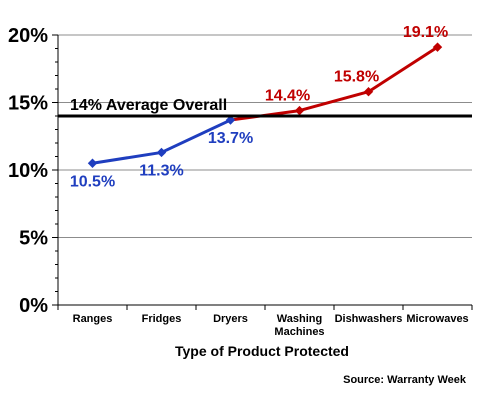 The image size is (480, 400). I want to click on y-tick-label: 0%, so click(33, 306).